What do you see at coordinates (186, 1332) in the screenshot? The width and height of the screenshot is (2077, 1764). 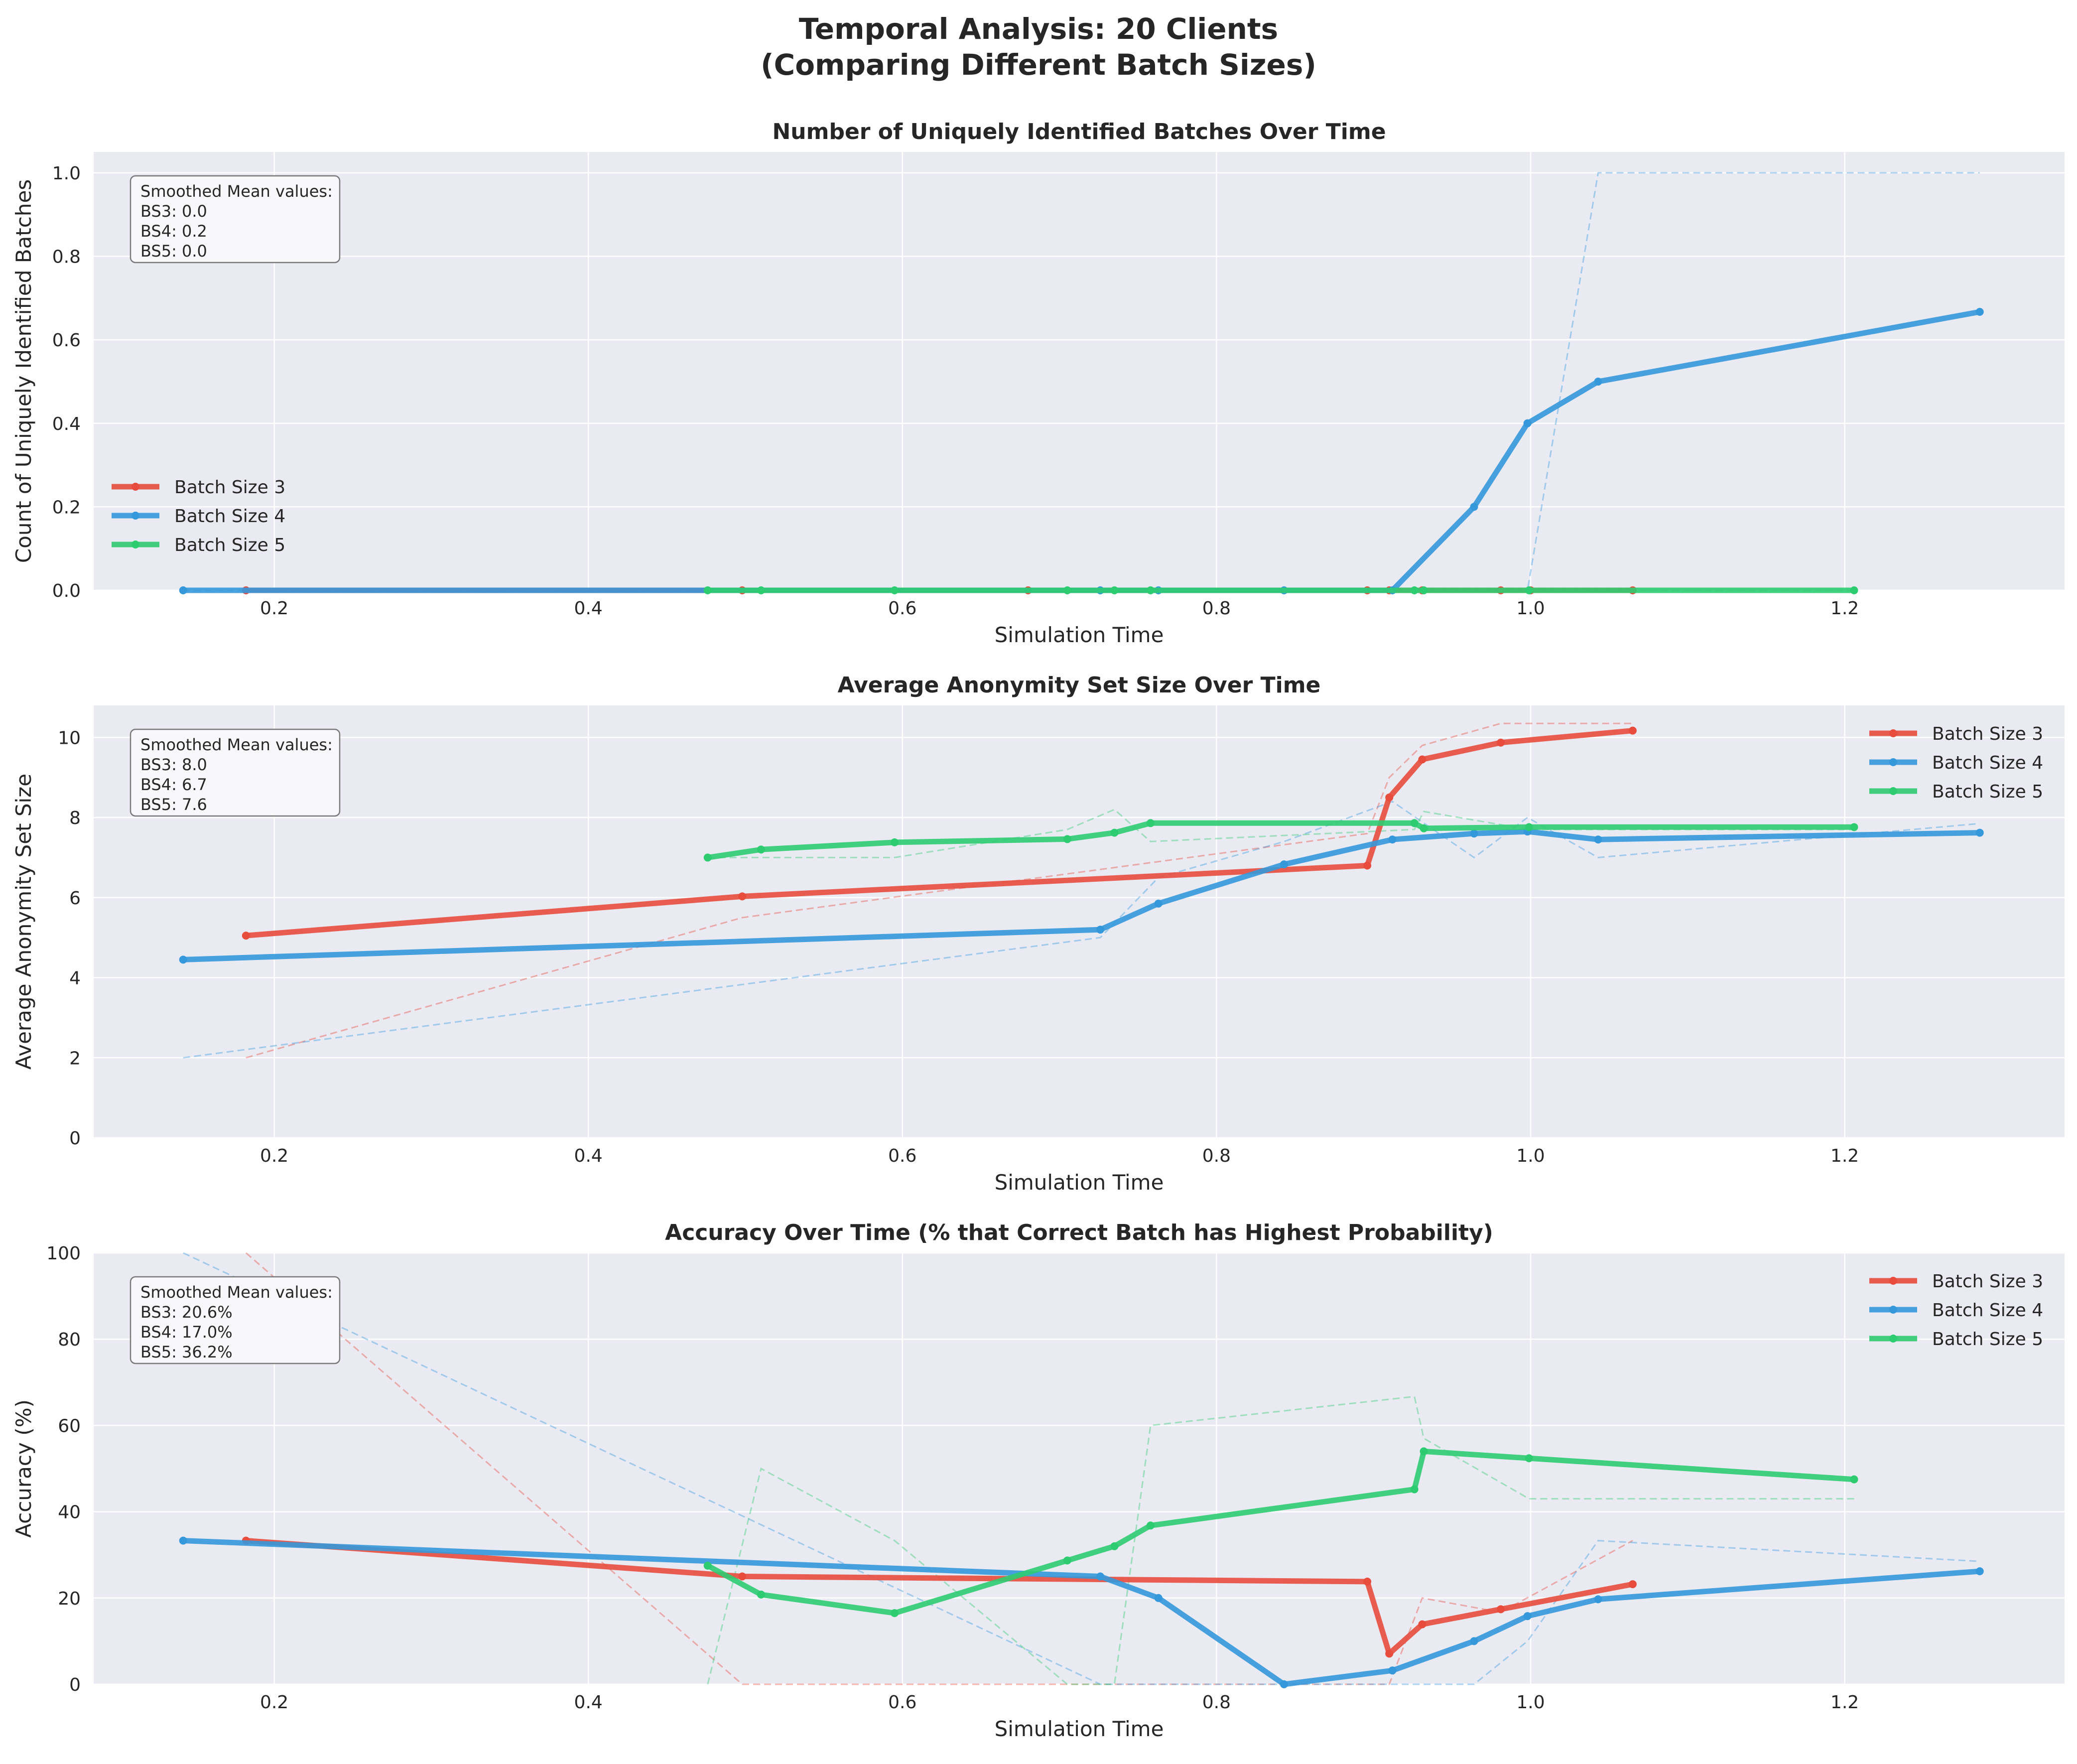 I see `stats-line: BS4: 17.0%` at bounding box center [186, 1332].